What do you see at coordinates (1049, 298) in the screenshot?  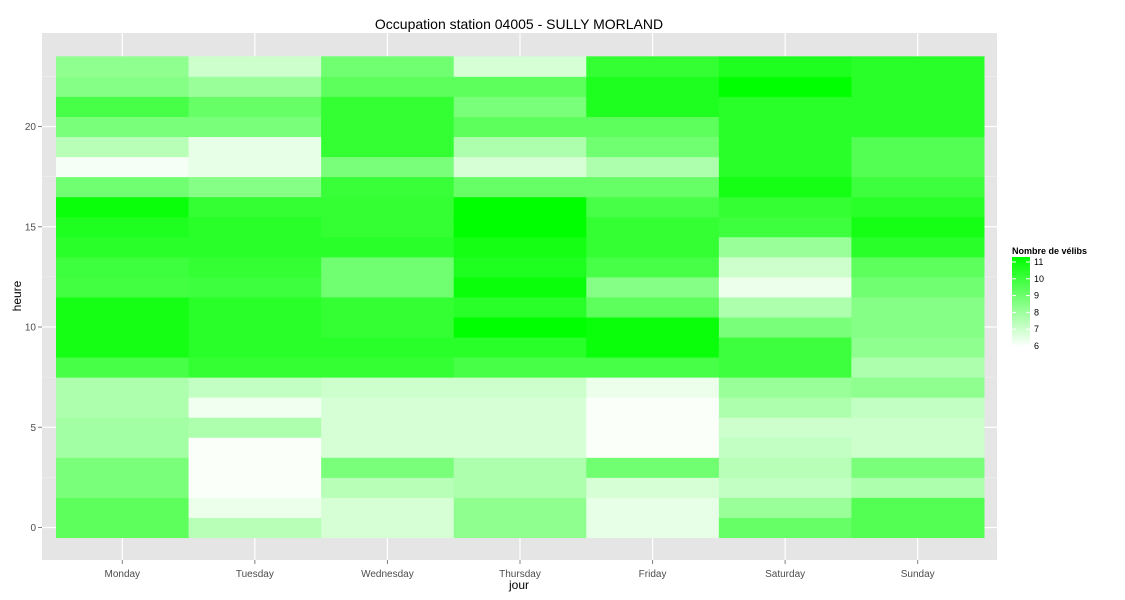 I see `color-legend: Nombre de vélibs 11 10 9 8 7 6` at bounding box center [1049, 298].